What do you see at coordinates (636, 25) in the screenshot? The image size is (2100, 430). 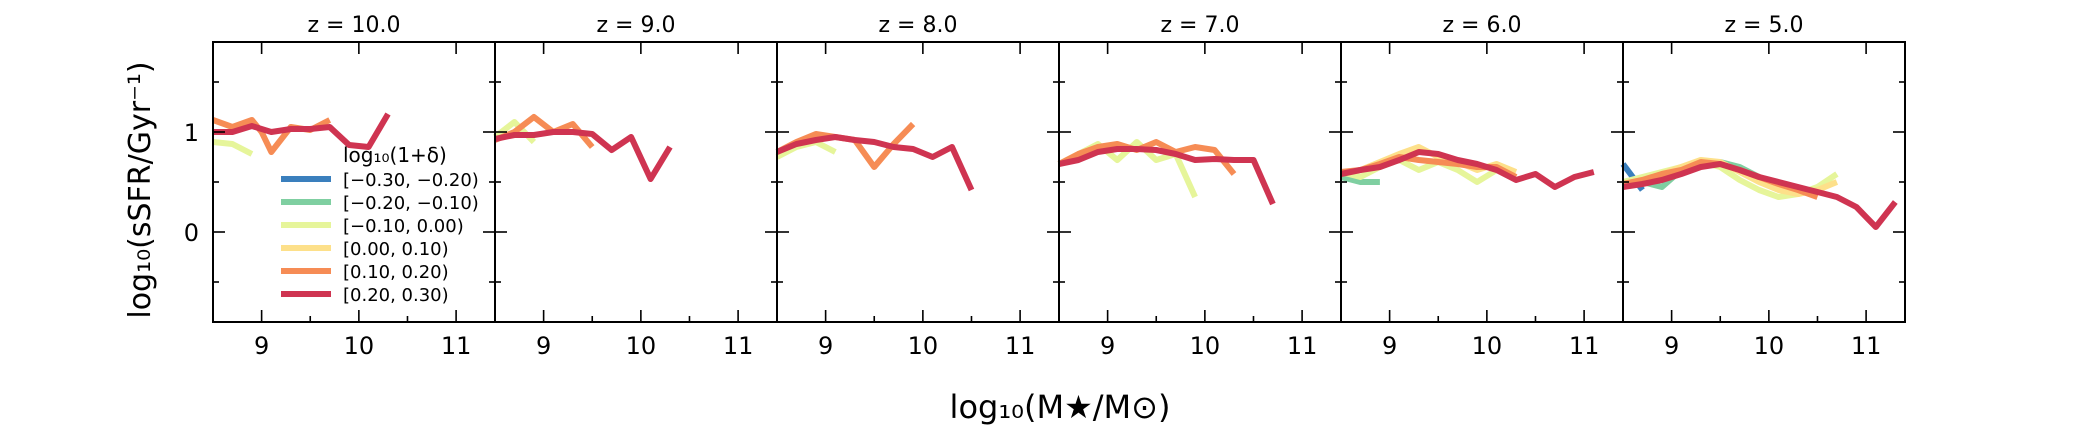 I see `panel-title: z = 9.0` at bounding box center [636, 25].